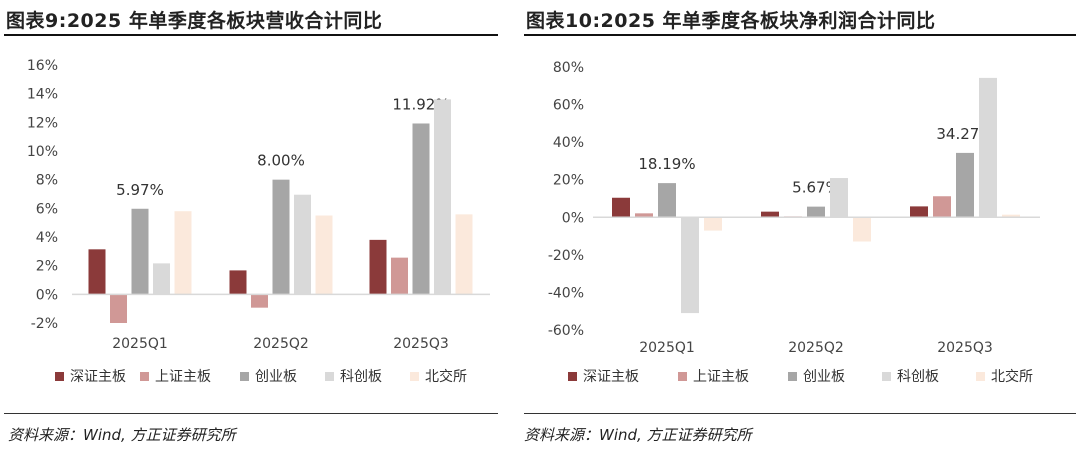  What do you see at coordinates (42, 123) in the screenshot?
I see `y-tick-label: 12%` at bounding box center [42, 123].